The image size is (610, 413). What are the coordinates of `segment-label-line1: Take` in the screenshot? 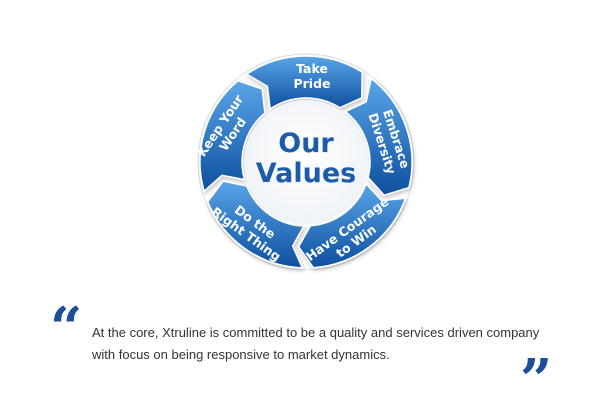 It's located at (312, 68).